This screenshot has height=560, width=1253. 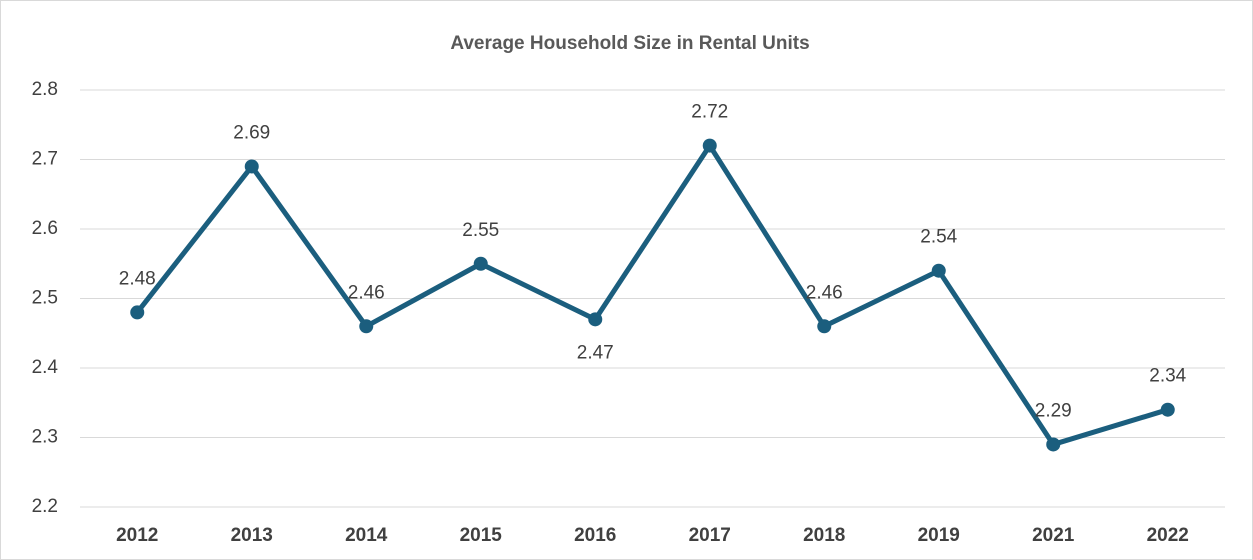 What do you see at coordinates (45, 89) in the screenshot?
I see `y-tick-label: 2.8` at bounding box center [45, 89].